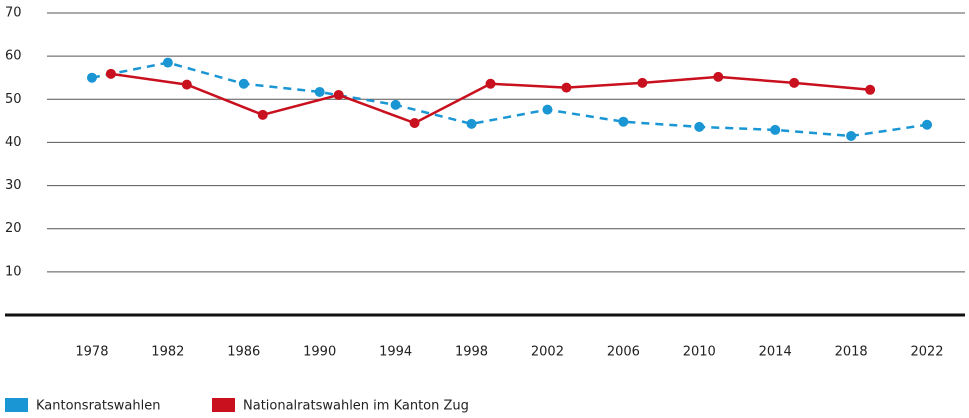  Describe the element at coordinates (623, 352) in the screenshot. I see `x-tick-label: 2006` at that location.